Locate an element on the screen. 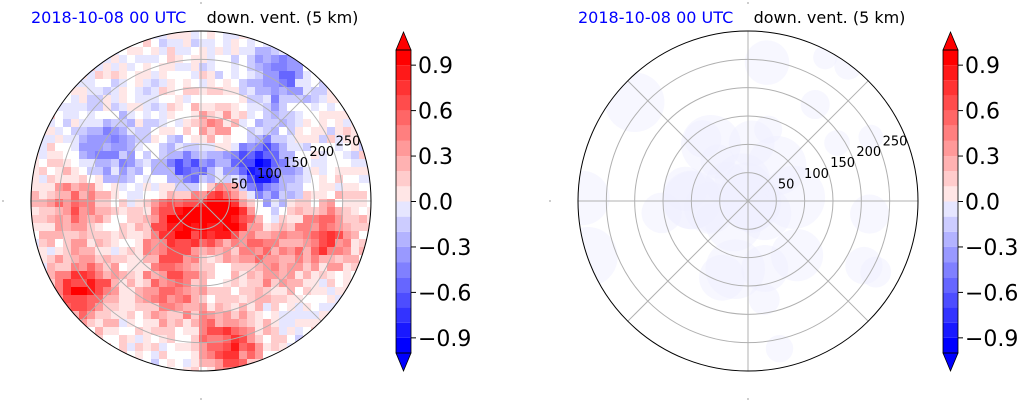 The width and height of the screenshot is (1036, 401). colorbar-tick-label: 0.9 is located at coordinates (435, 66).